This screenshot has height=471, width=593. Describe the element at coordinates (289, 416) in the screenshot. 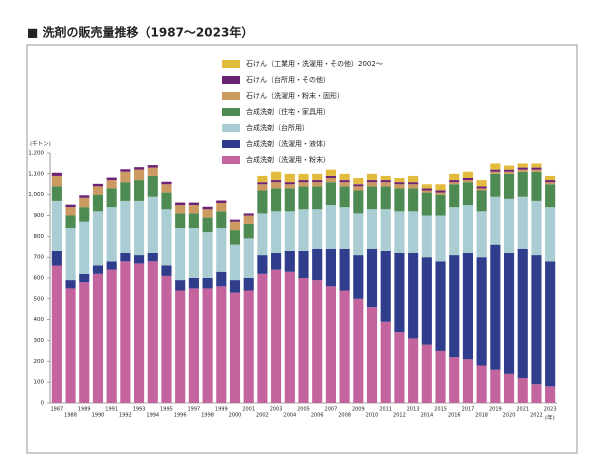

I see `x-tick-label: 2004` at that location.